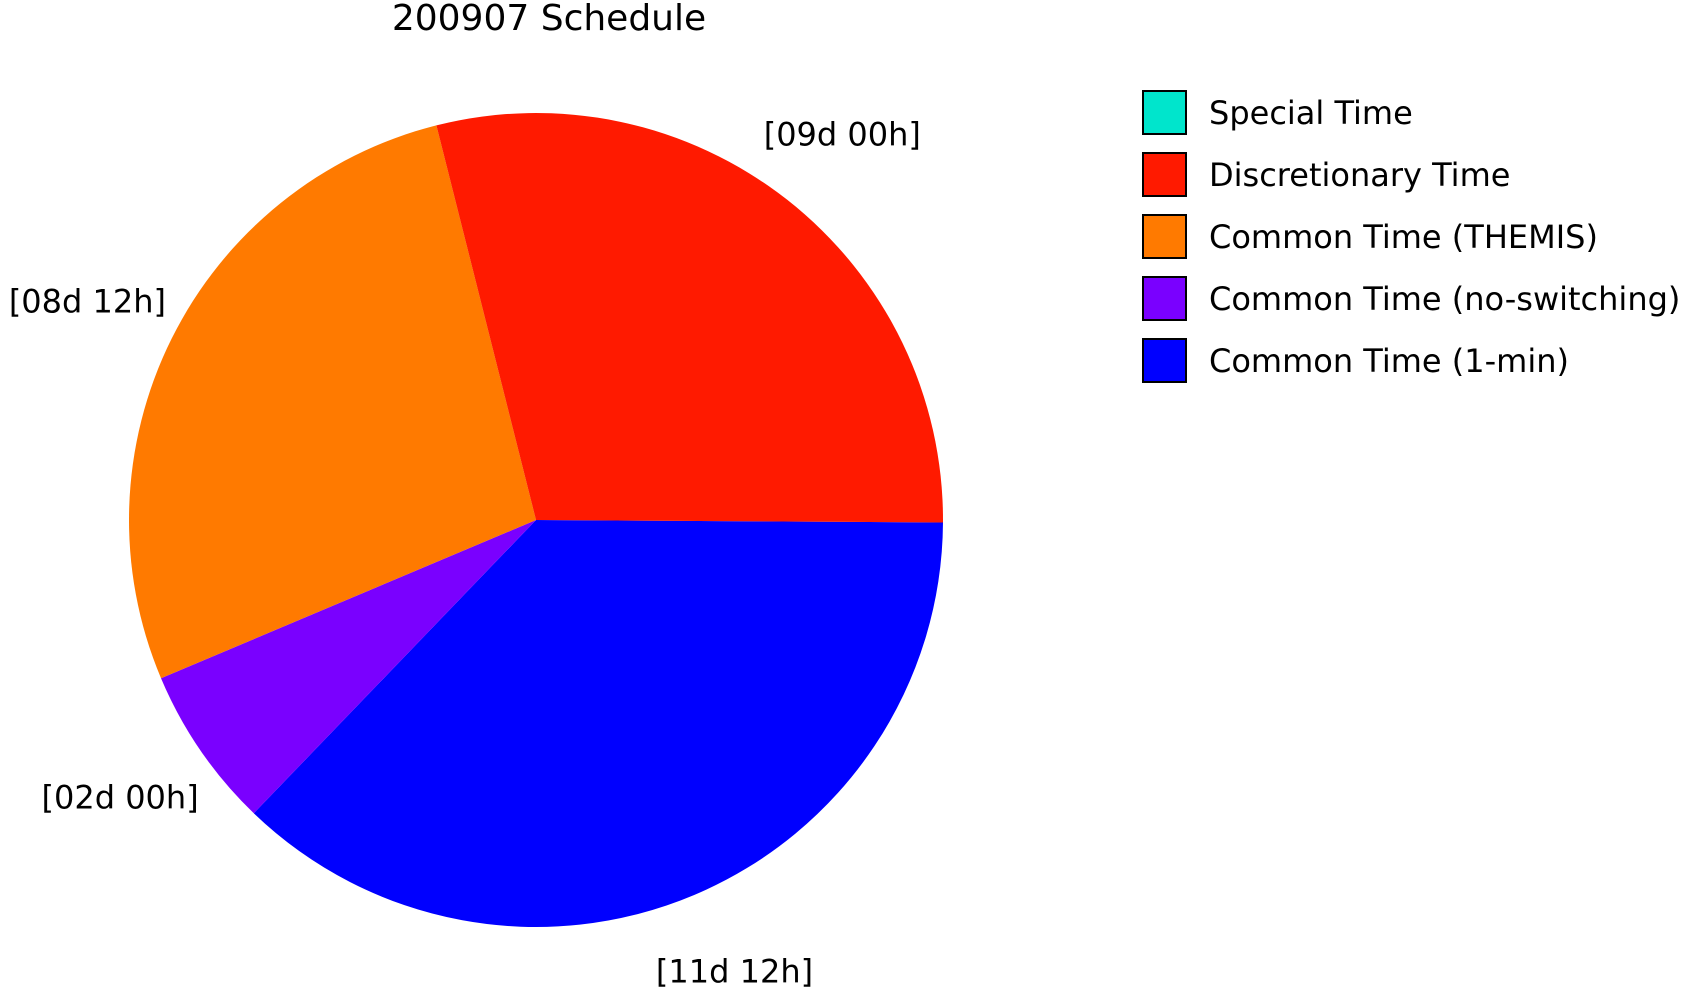 Image resolution: width=1706 pixels, height=1000 pixels. What do you see at coordinates (87, 302) in the screenshot?
I see `slice-value-label: [08d 12h]` at bounding box center [87, 302].